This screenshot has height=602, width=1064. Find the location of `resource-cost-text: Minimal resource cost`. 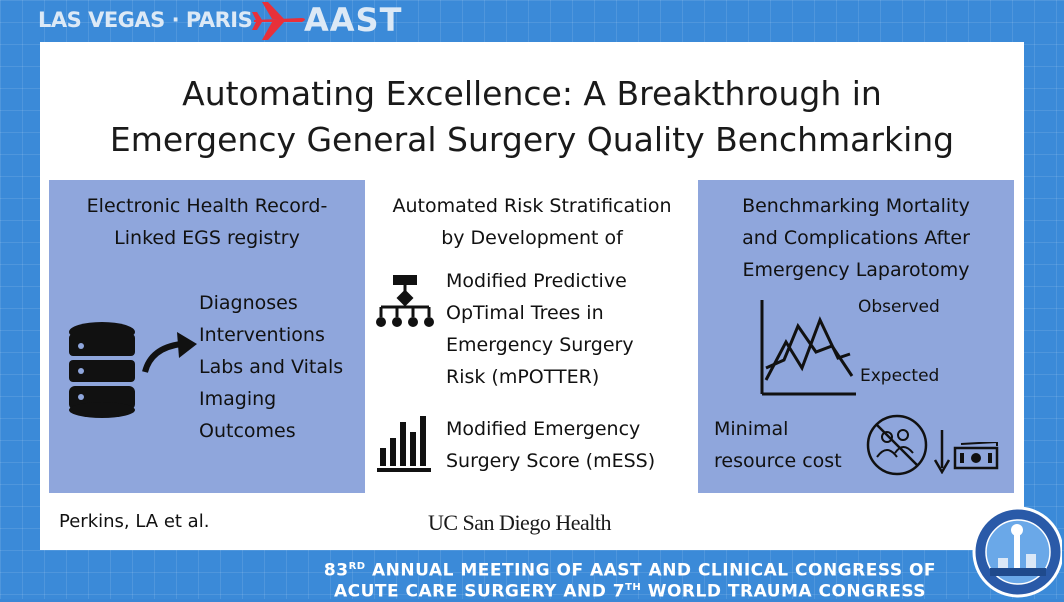

resource-cost-text: Minimal resource cost is located at coordinates (778, 445).